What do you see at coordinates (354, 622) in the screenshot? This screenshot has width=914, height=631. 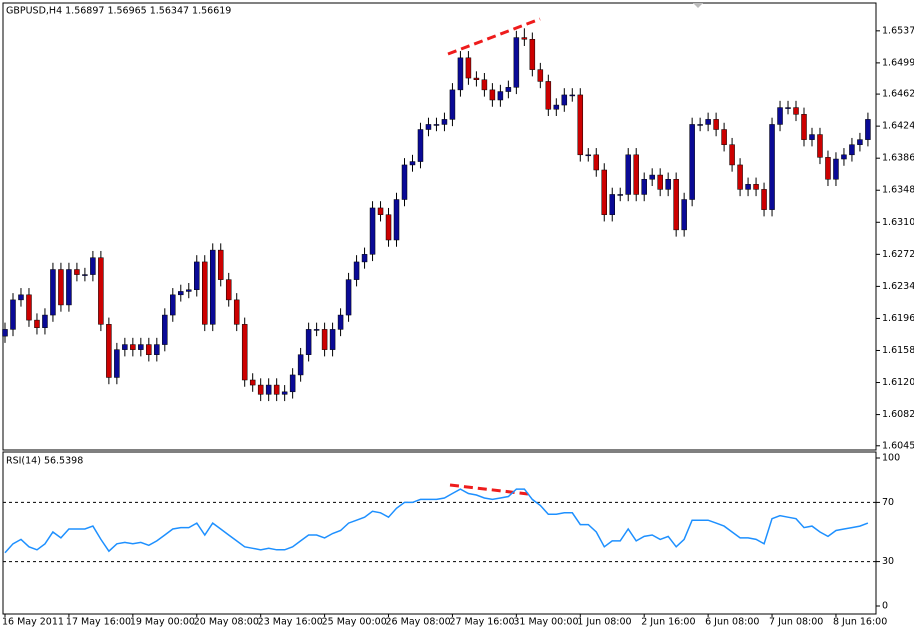 I see `x-tick-label: 25 May 00:00` at bounding box center [354, 622].